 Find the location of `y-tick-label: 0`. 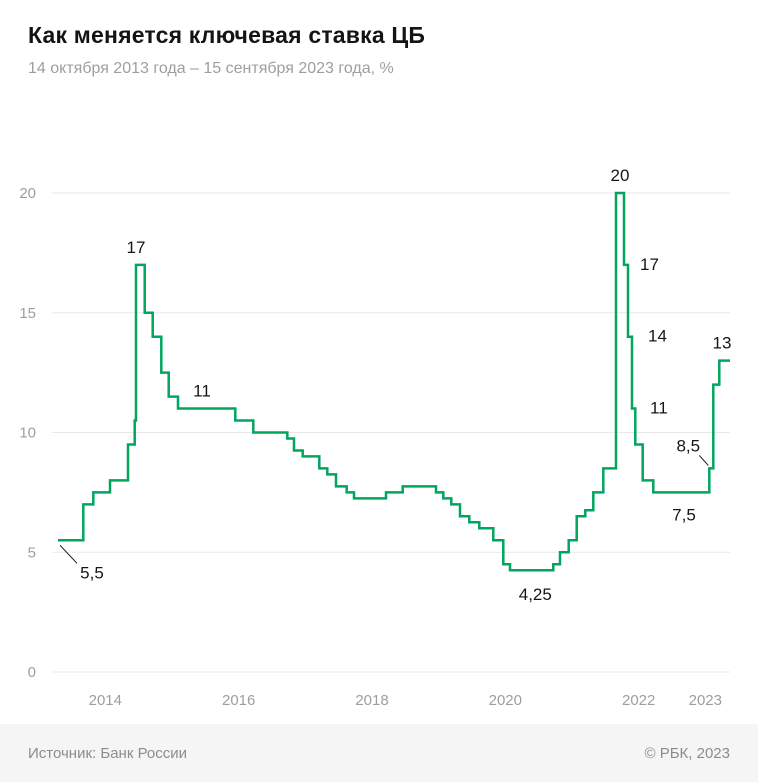

y-tick-label: 0 is located at coordinates (32, 672).